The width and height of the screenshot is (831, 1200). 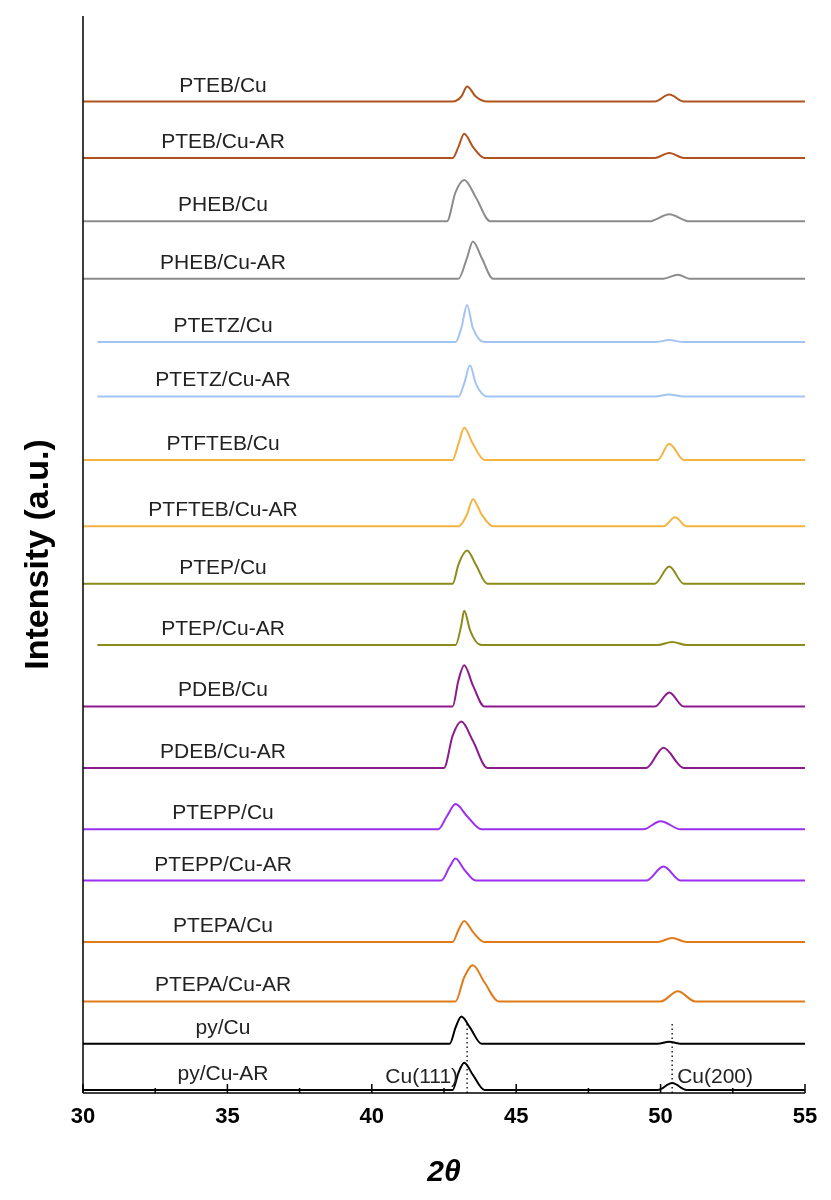 What do you see at coordinates (223, 1072) in the screenshot?
I see `series-label: py/Cu-AR` at bounding box center [223, 1072].